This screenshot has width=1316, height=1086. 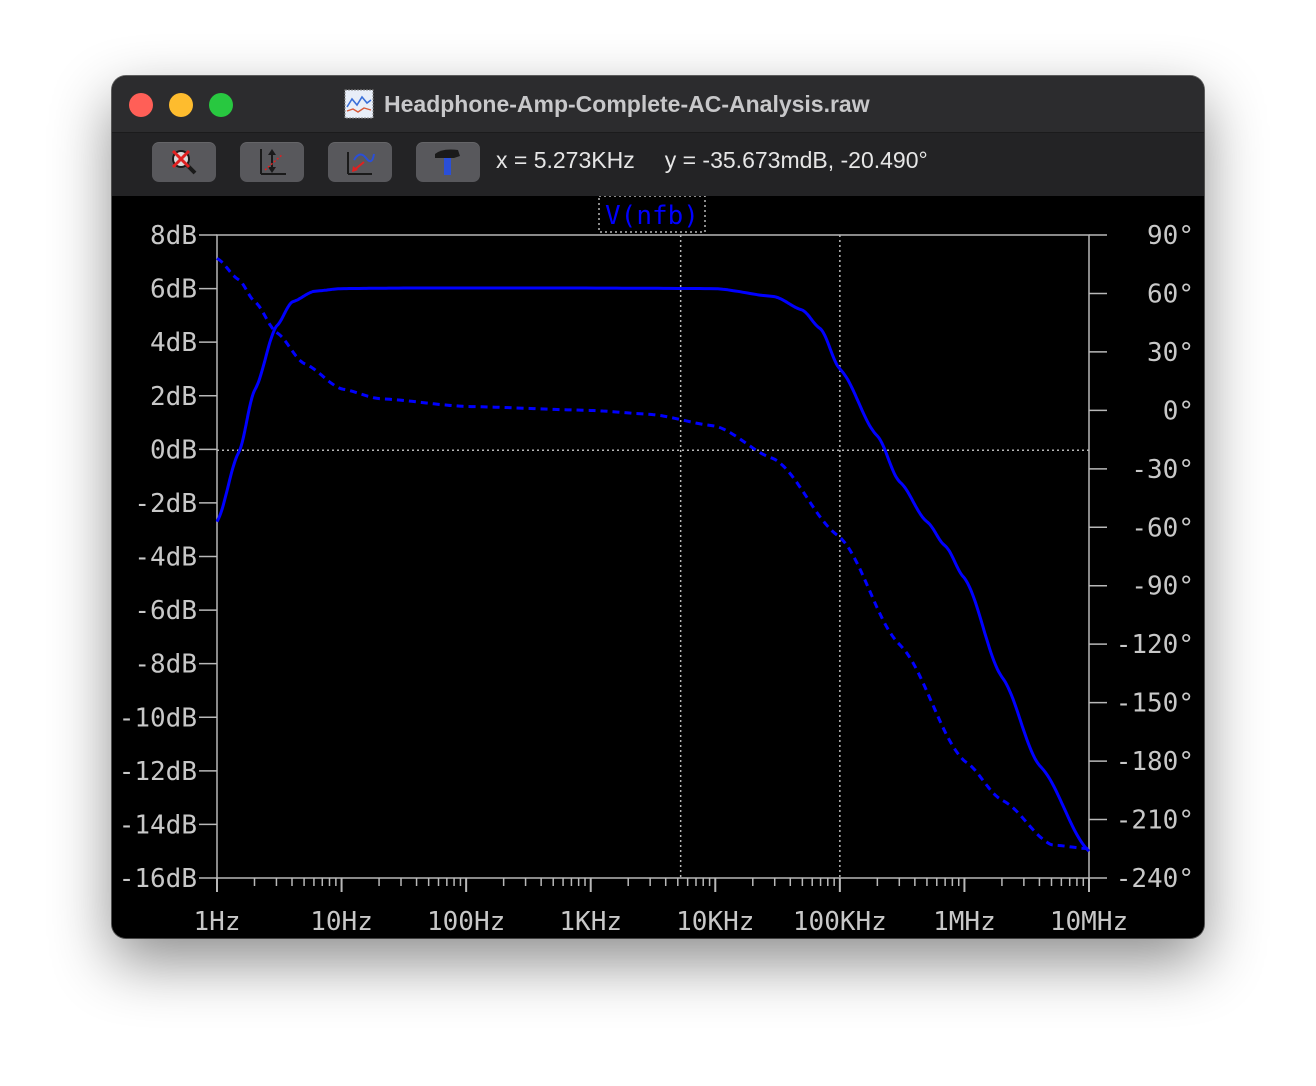 What do you see at coordinates (165, 665) in the screenshot?
I see `y-left-tick-label: -8dB` at bounding box center [165, 665].